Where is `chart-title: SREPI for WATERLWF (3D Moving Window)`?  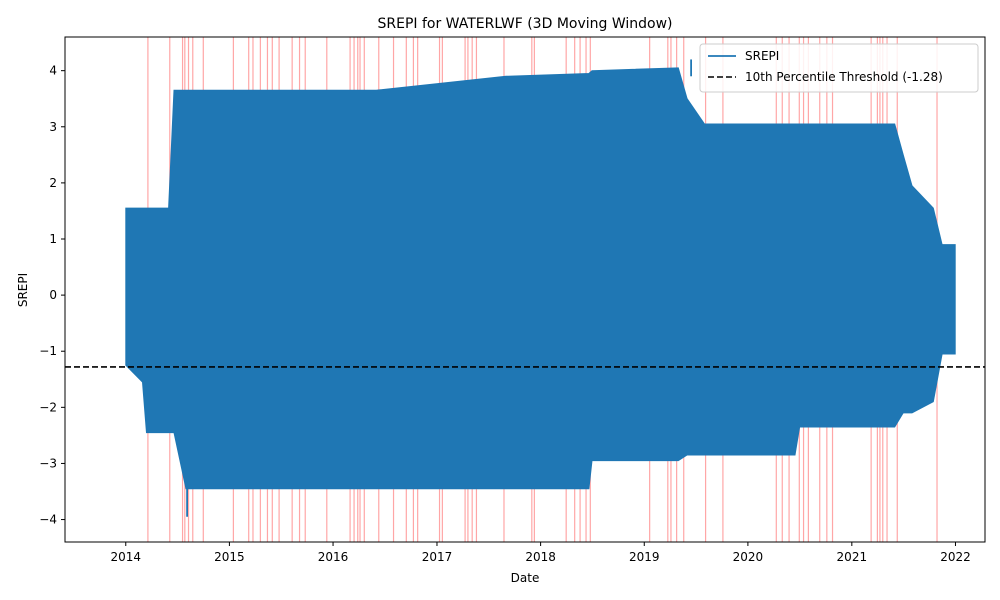 chart-title: SREPI for WATERLWF (3D Moving Window) is located at coordinates (524, 24).